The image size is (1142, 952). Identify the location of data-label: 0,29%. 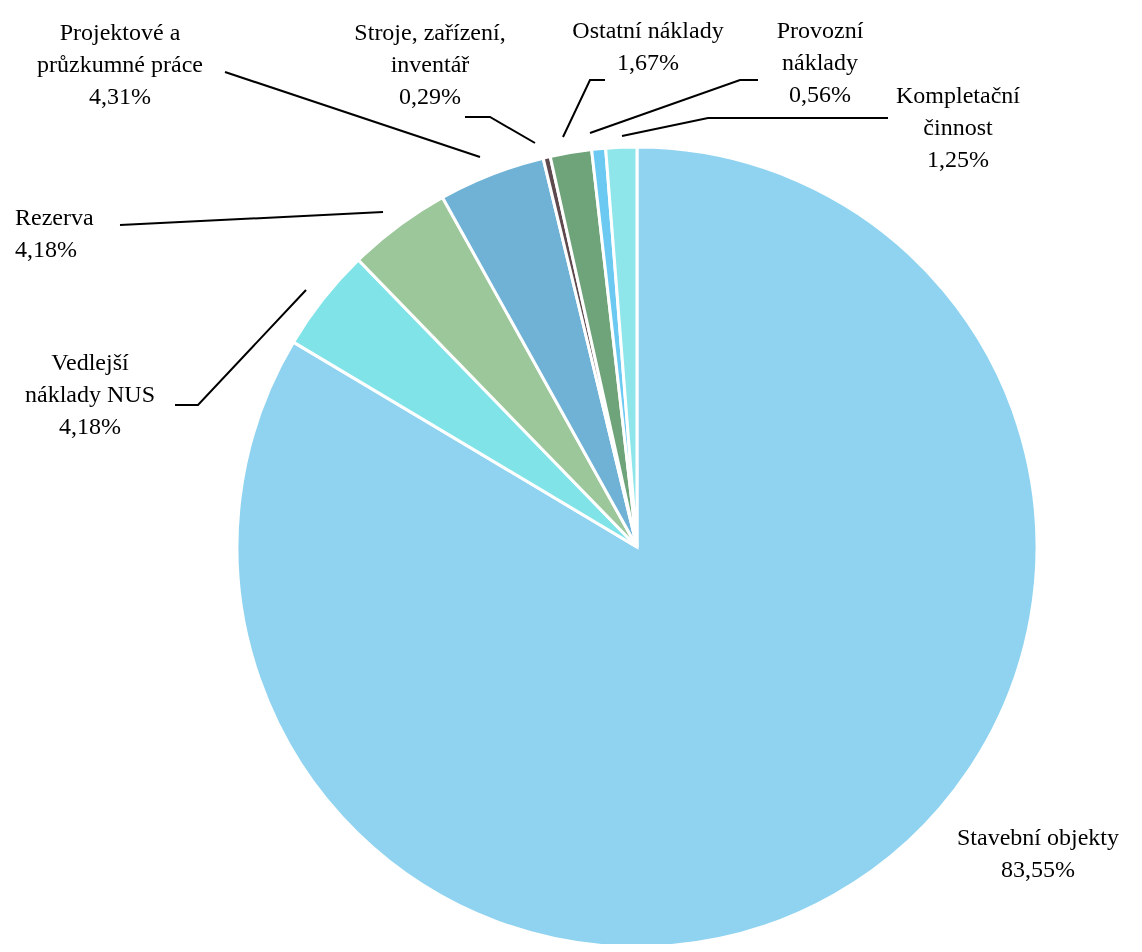
(430, 96).